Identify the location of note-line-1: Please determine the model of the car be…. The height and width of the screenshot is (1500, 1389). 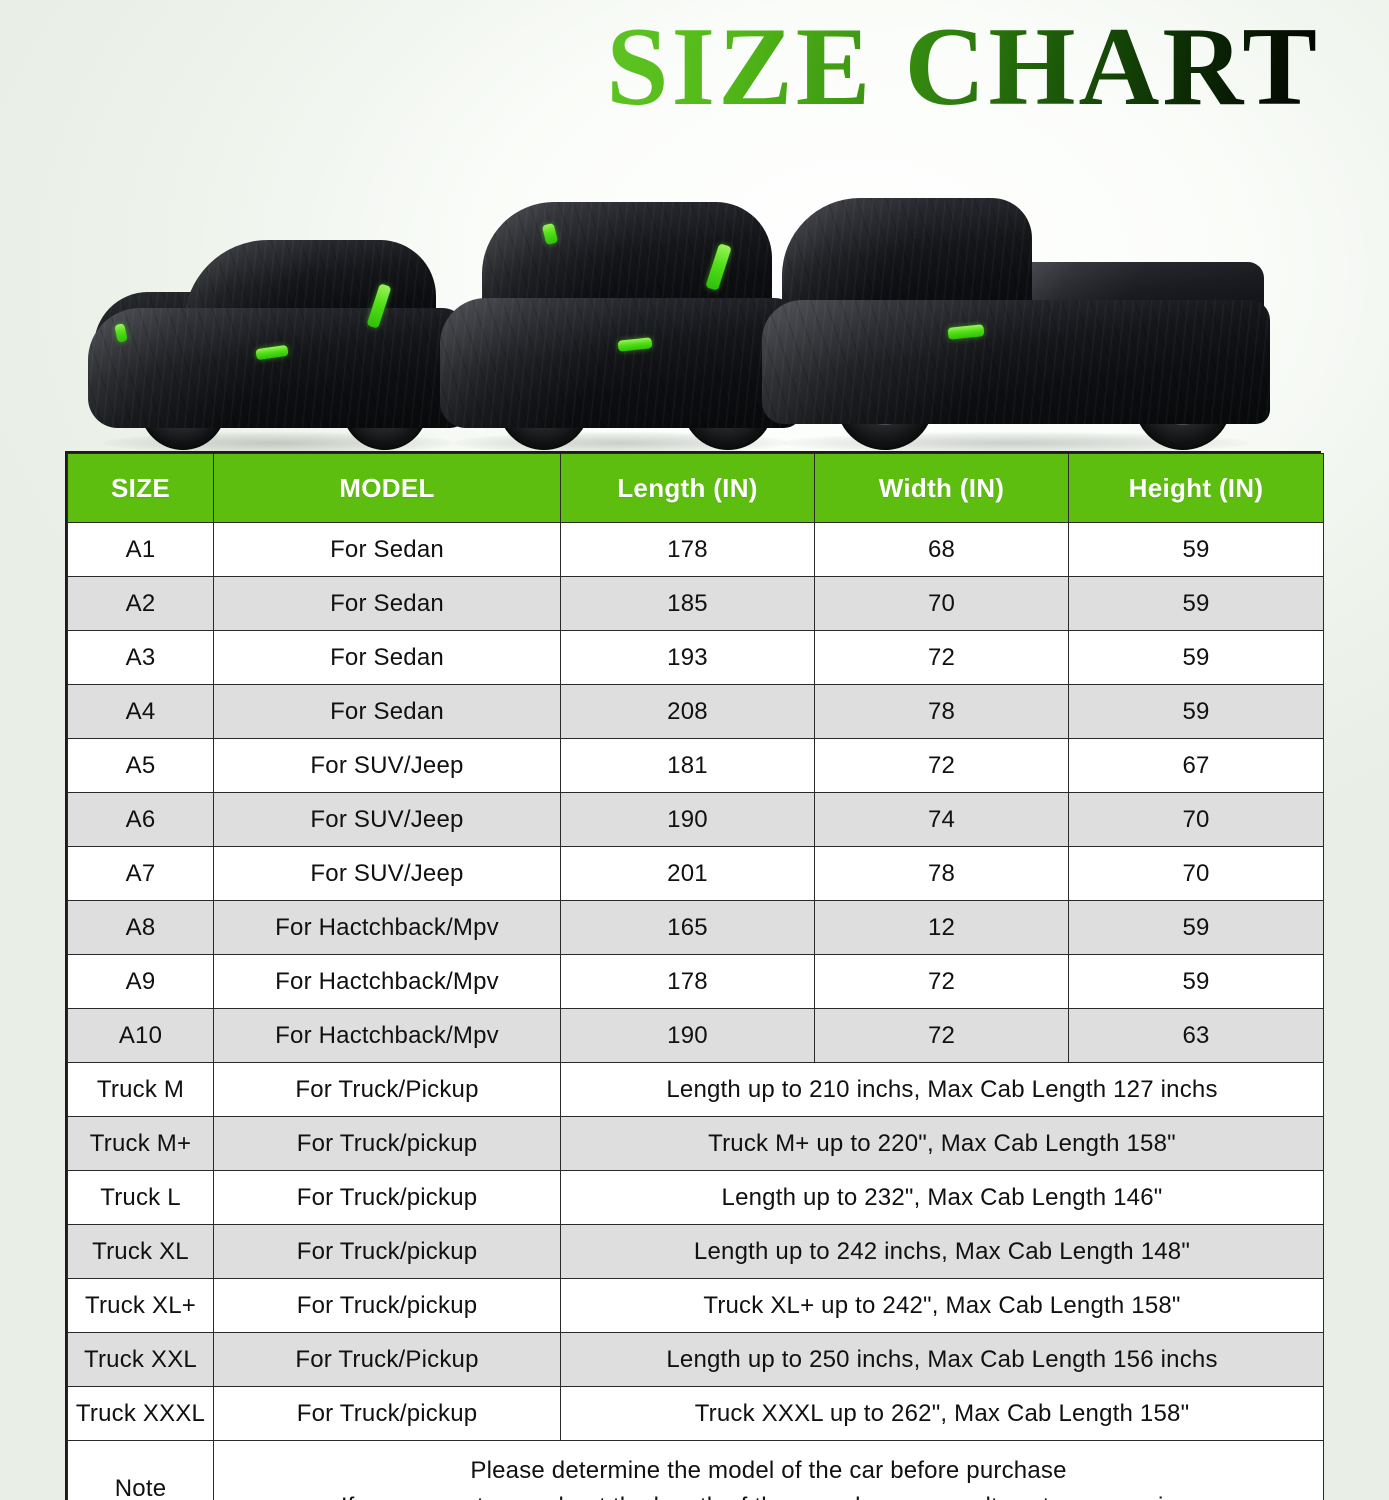
(768, 1470).